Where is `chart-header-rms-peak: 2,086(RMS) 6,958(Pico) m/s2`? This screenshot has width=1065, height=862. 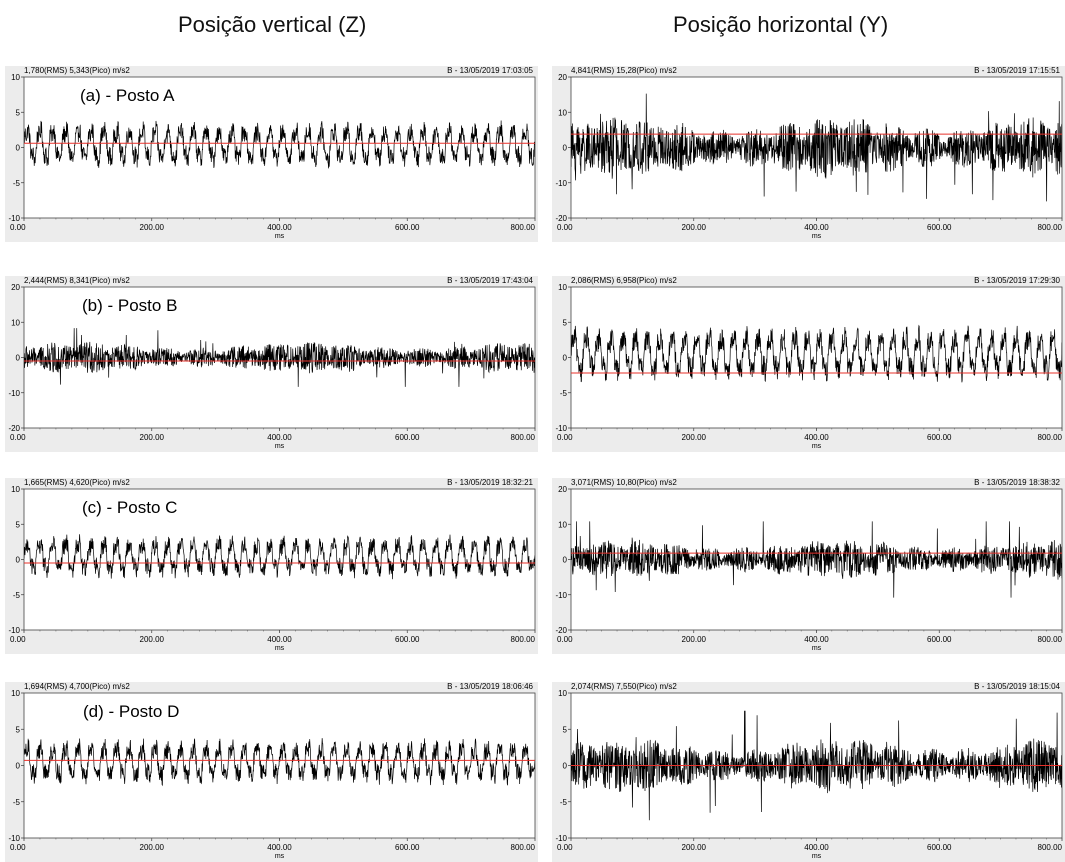
chart-header-rms-peak: 2,086(RMS) 6,958(Pico) m/s2 is located at coordinates (624, 280).